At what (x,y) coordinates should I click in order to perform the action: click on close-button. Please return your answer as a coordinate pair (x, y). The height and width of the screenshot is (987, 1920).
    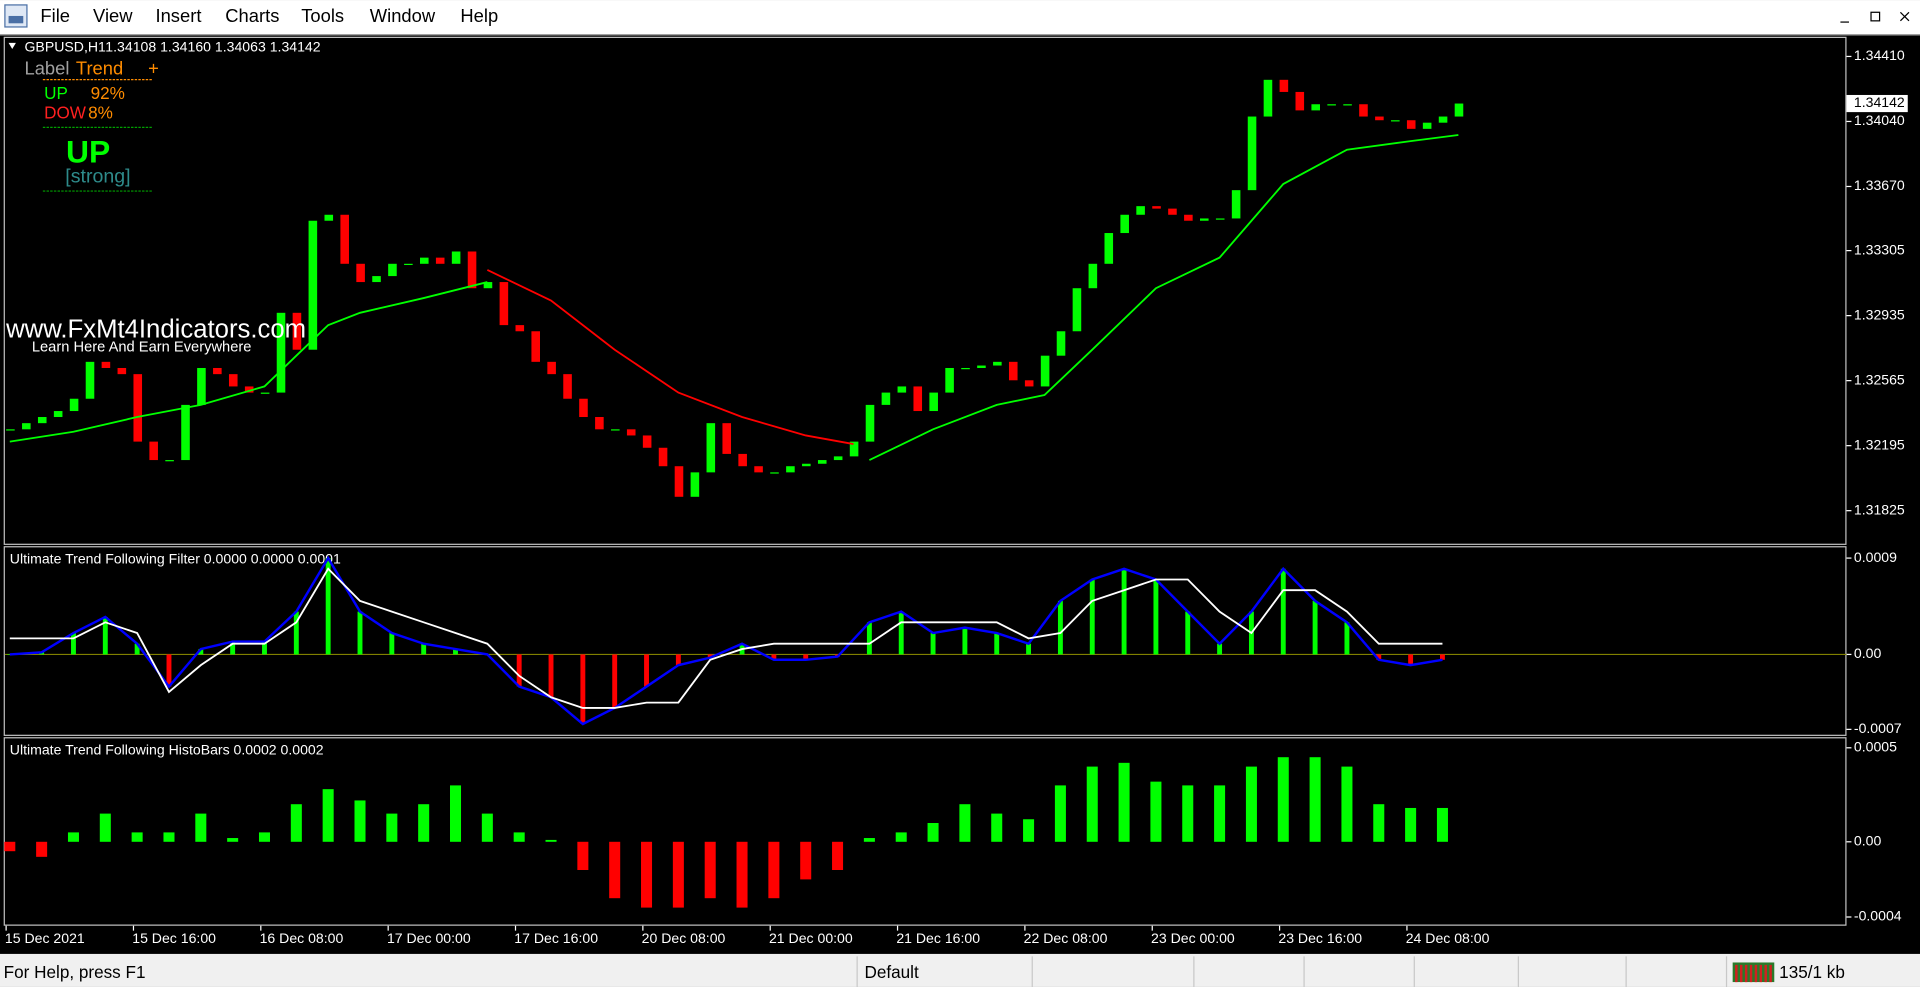
    Looking at the image, I should click on (1904, 16).